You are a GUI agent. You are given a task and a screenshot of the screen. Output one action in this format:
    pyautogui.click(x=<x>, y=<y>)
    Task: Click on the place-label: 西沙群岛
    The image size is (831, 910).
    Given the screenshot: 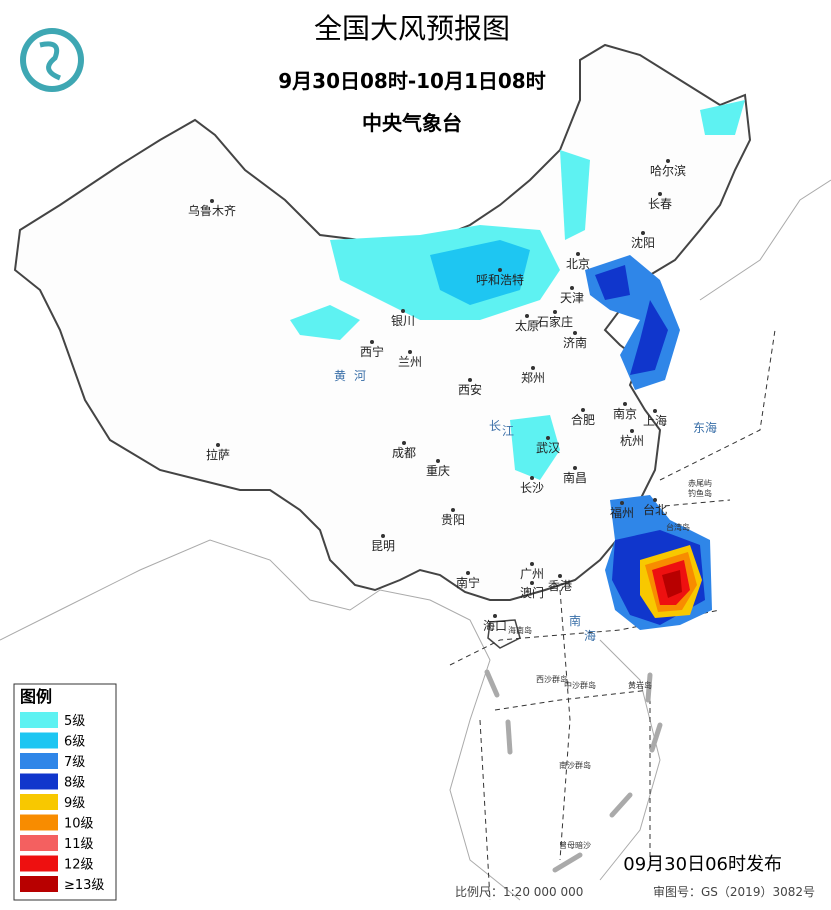 What is the action you would take?
    pyautogui.click(x=552, y=679)
    